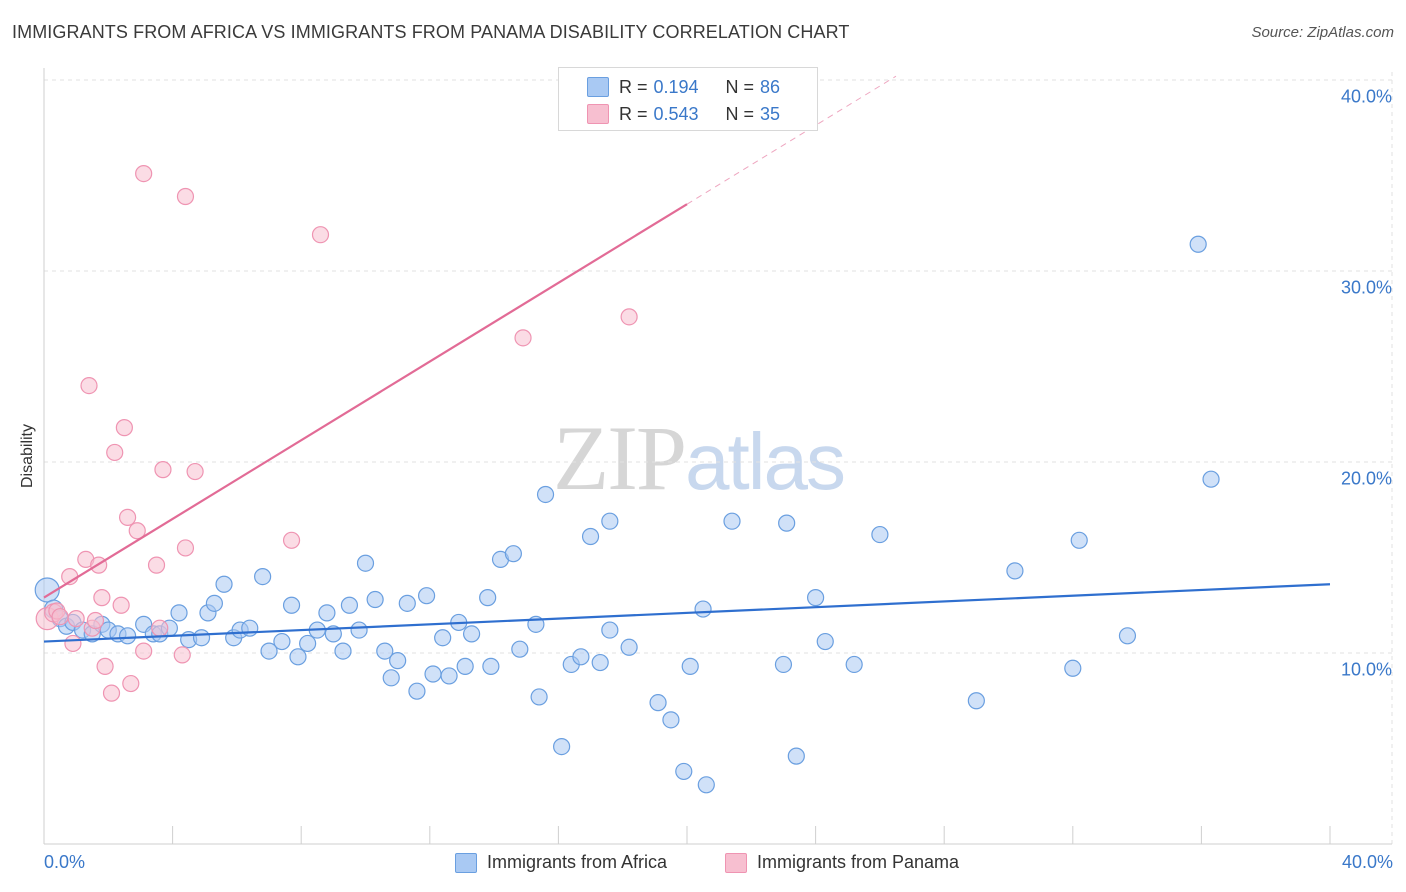 This screenshot has width=1406, height=892. Describe the element at coordinates (27, 456) in the screenshot. I see `y-axis-label: Disability` at that location.